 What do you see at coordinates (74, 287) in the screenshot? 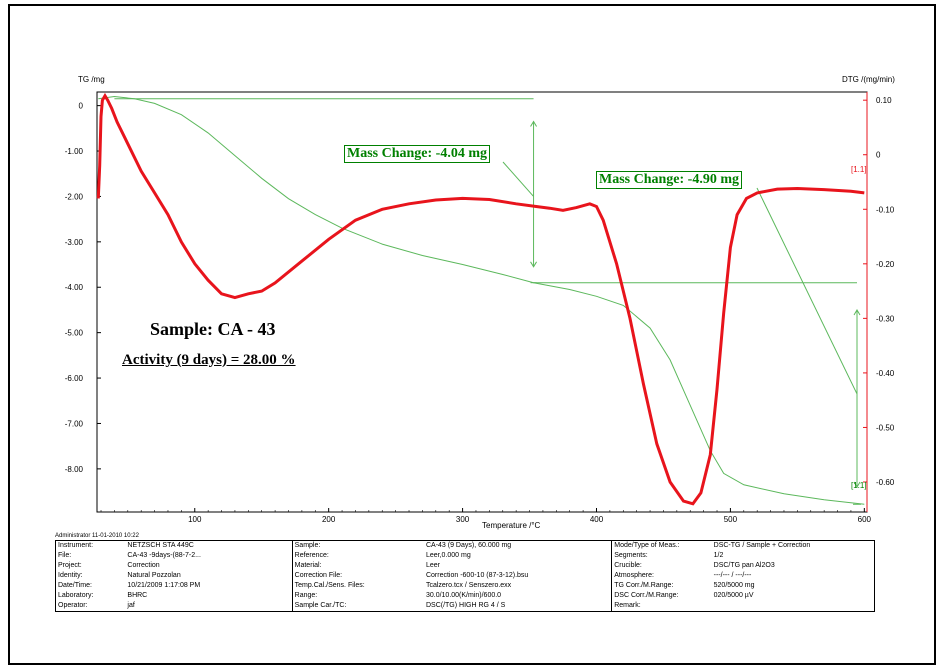
I see `y-left-tick-label: -4.00` at bounding box center [74, 287].